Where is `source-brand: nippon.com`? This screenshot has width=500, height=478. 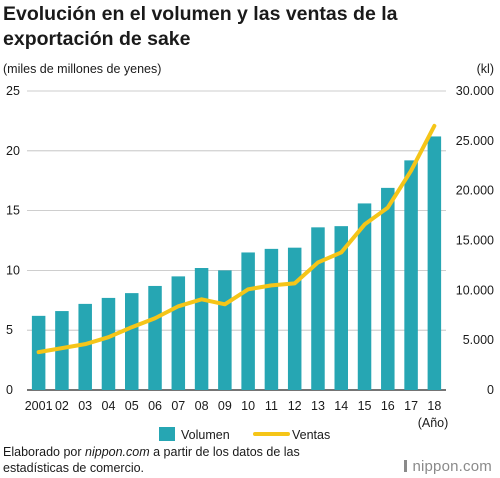
source-brand: nippon.com is located at coordinates (117, 452).